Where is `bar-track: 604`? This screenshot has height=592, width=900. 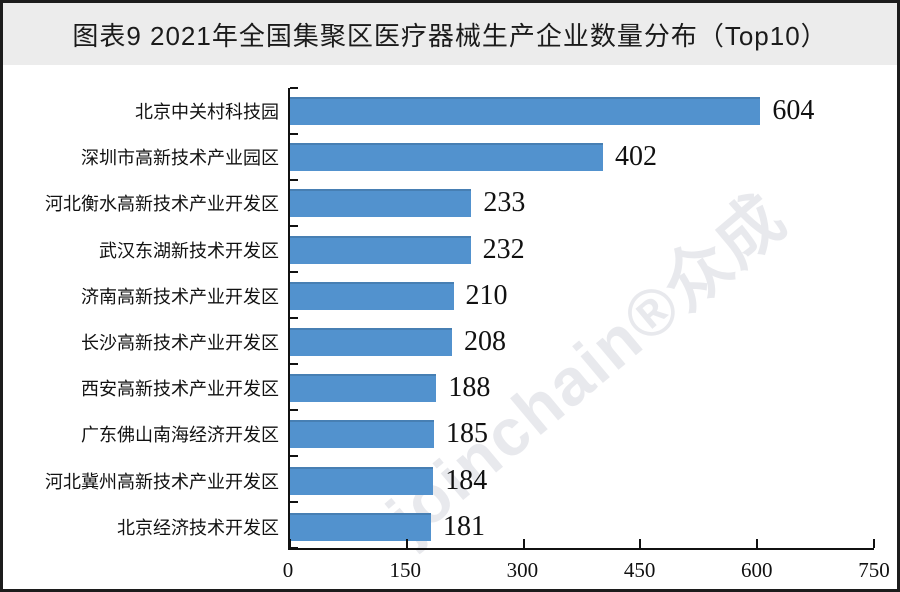 bar-track: 604 is located at coordinates (581, 111).